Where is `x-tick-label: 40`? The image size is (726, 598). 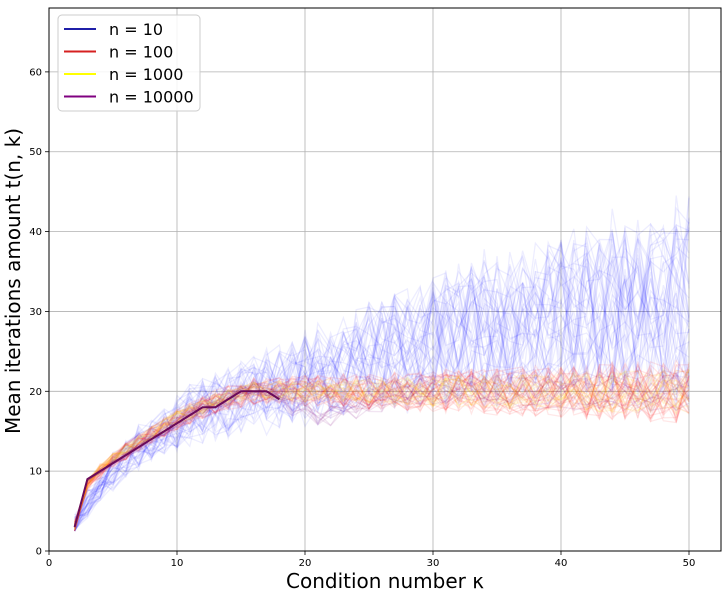 x-tick-label: 40 is located at coordinates (561, 563).